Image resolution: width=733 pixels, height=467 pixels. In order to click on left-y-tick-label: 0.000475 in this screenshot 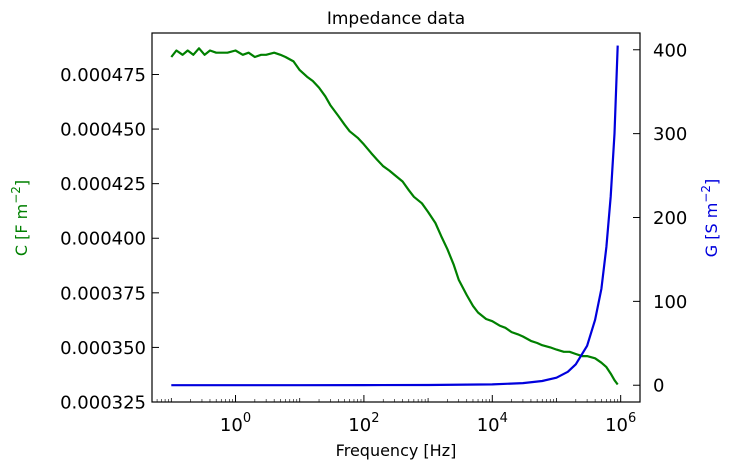, I will do `click(103, 75)`.